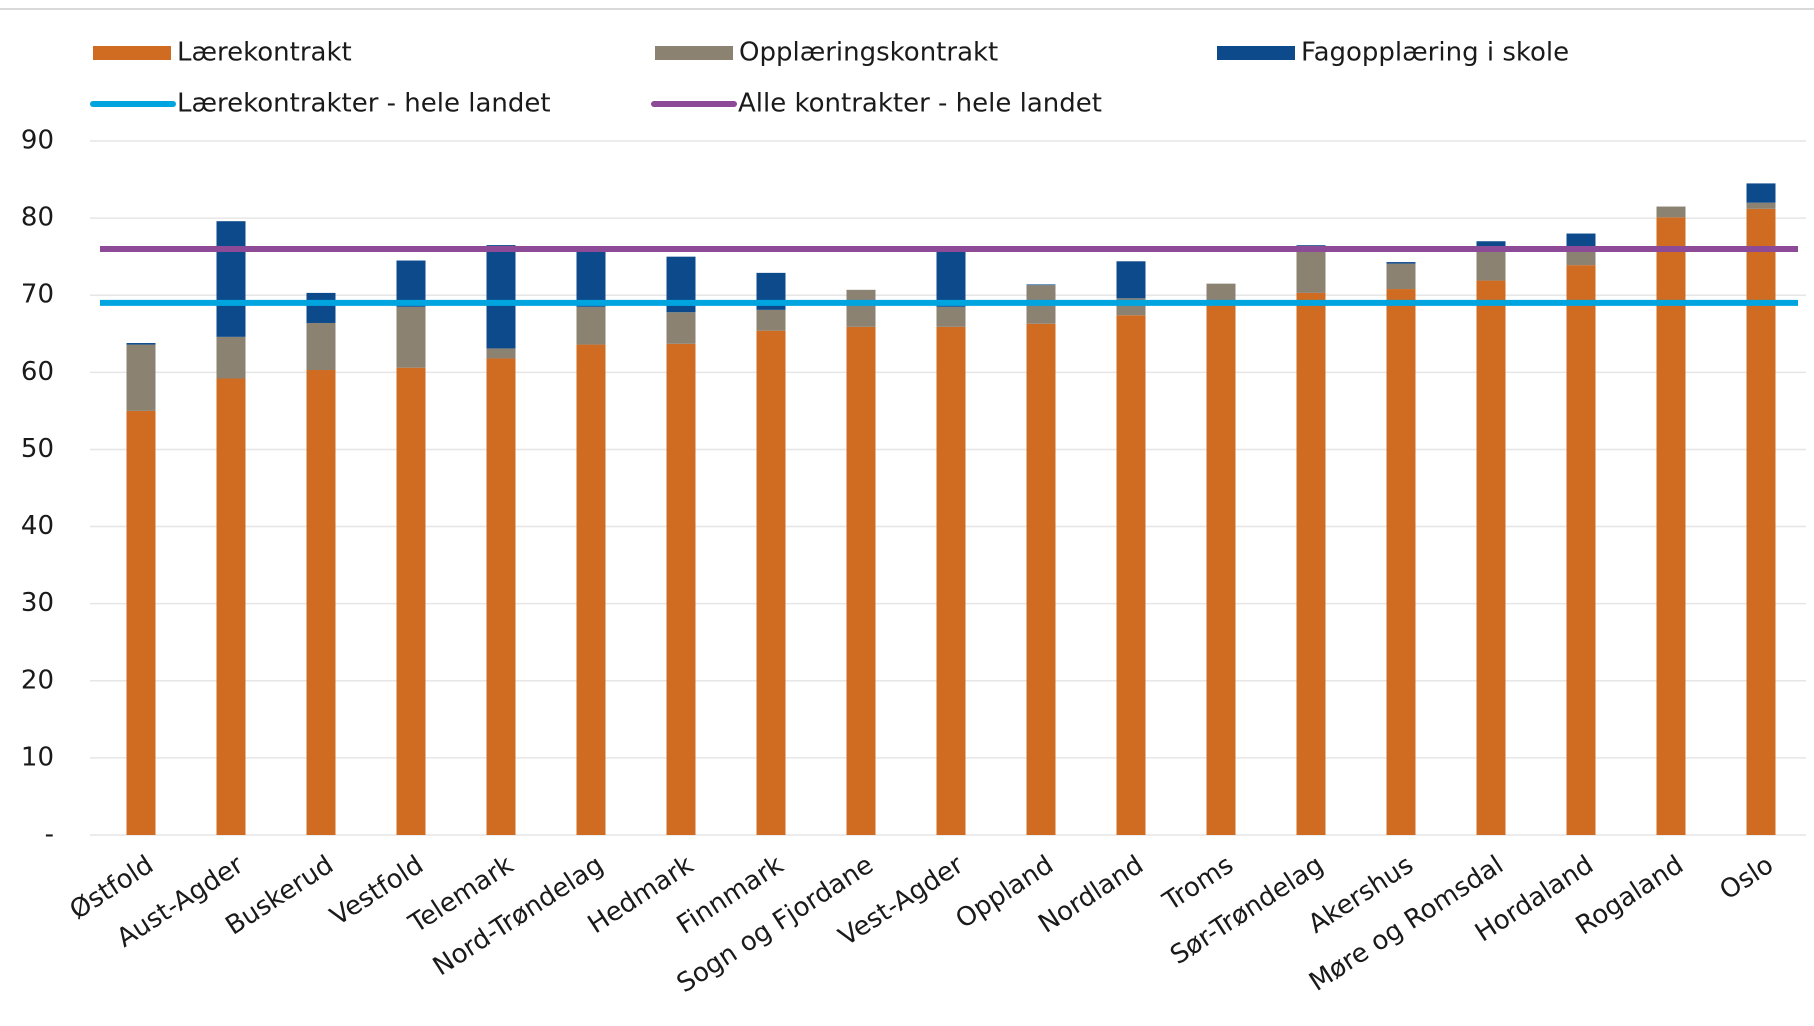  I want to click on y-tick-label: 30, so click(37, 603).